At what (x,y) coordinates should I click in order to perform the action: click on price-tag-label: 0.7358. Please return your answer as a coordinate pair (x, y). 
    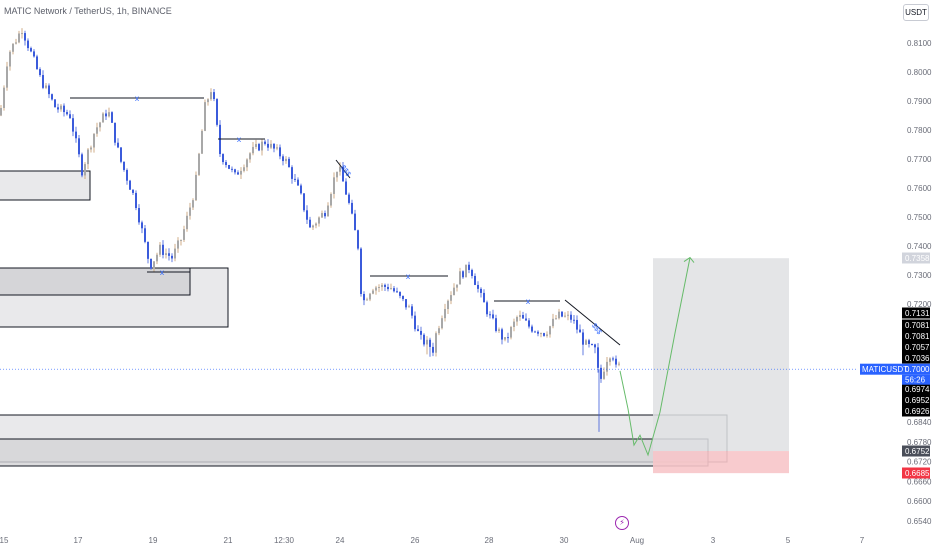
    Looking at the image, I should click on (917, 258).